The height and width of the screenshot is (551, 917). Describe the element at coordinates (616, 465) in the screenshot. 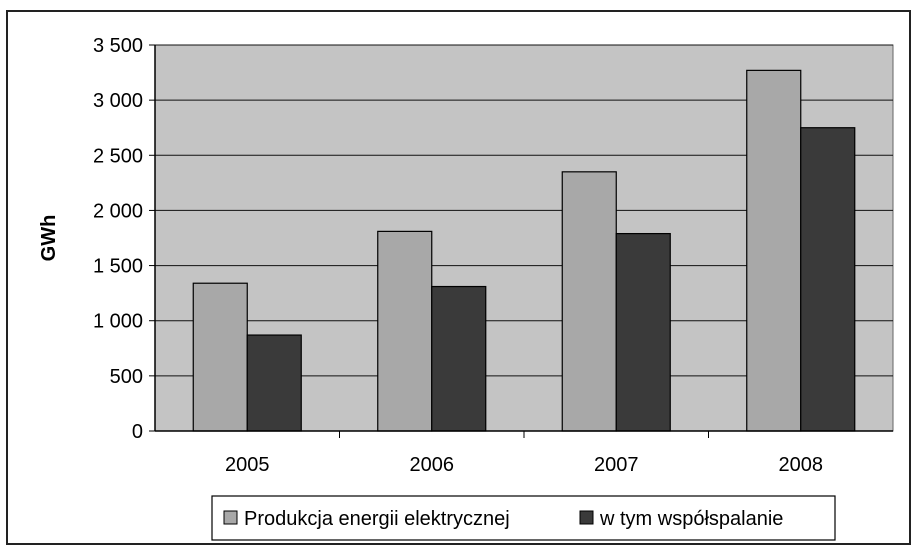

I see `x-tick-label: 2007` at that location.